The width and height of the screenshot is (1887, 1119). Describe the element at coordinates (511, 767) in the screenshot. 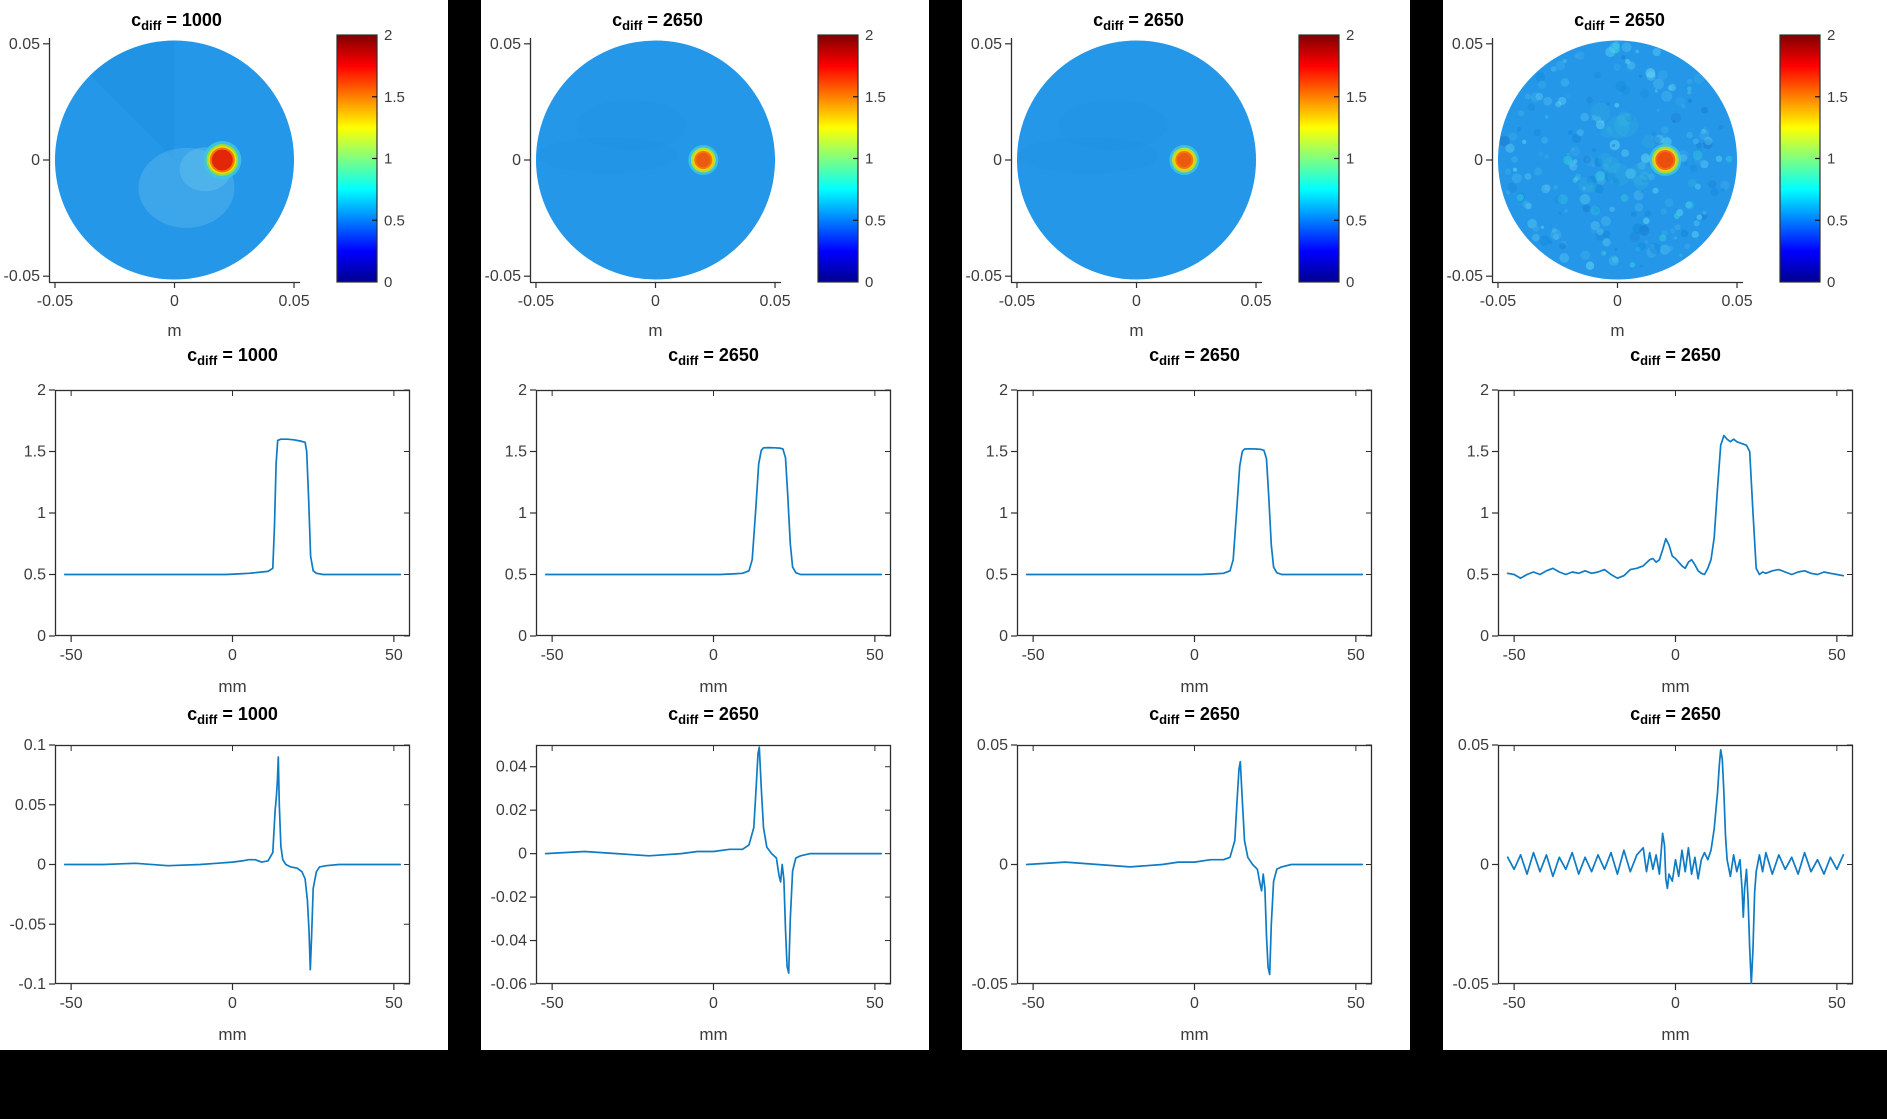

I see `y-tick-label: 0.04` at that location.